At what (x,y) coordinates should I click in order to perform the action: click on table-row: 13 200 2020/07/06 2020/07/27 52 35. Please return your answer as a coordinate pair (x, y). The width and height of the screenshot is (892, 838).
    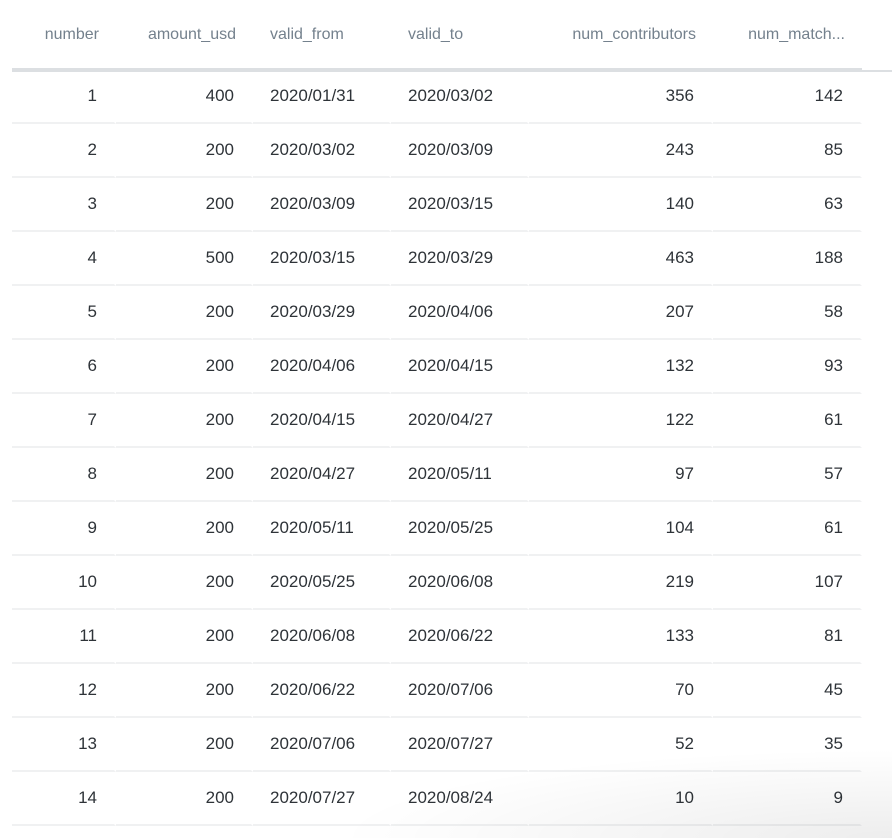
    Looking at the image, I should click on (437, 745).